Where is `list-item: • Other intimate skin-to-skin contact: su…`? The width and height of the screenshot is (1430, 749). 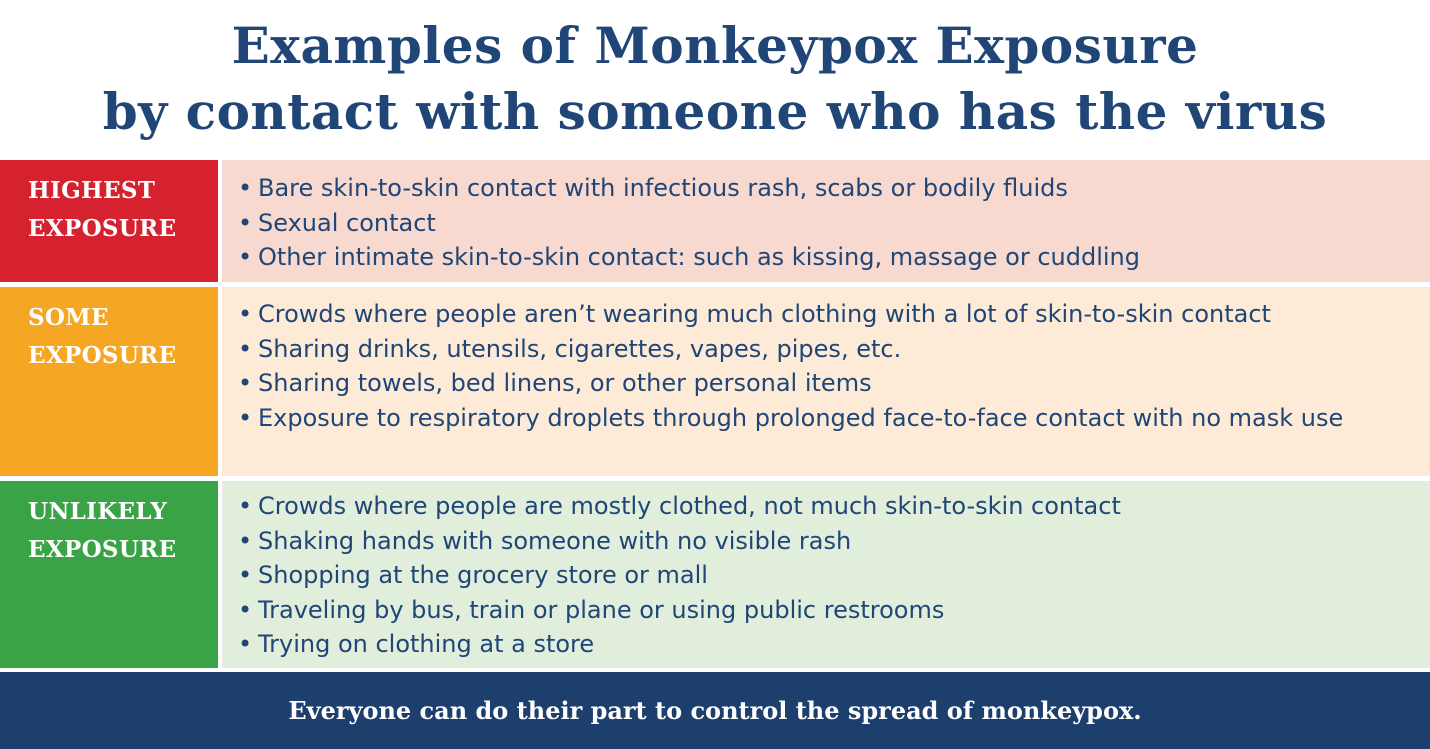
list-item: • Other intimate skin-to-skin contact: su… is located at coordinates (689, 257).